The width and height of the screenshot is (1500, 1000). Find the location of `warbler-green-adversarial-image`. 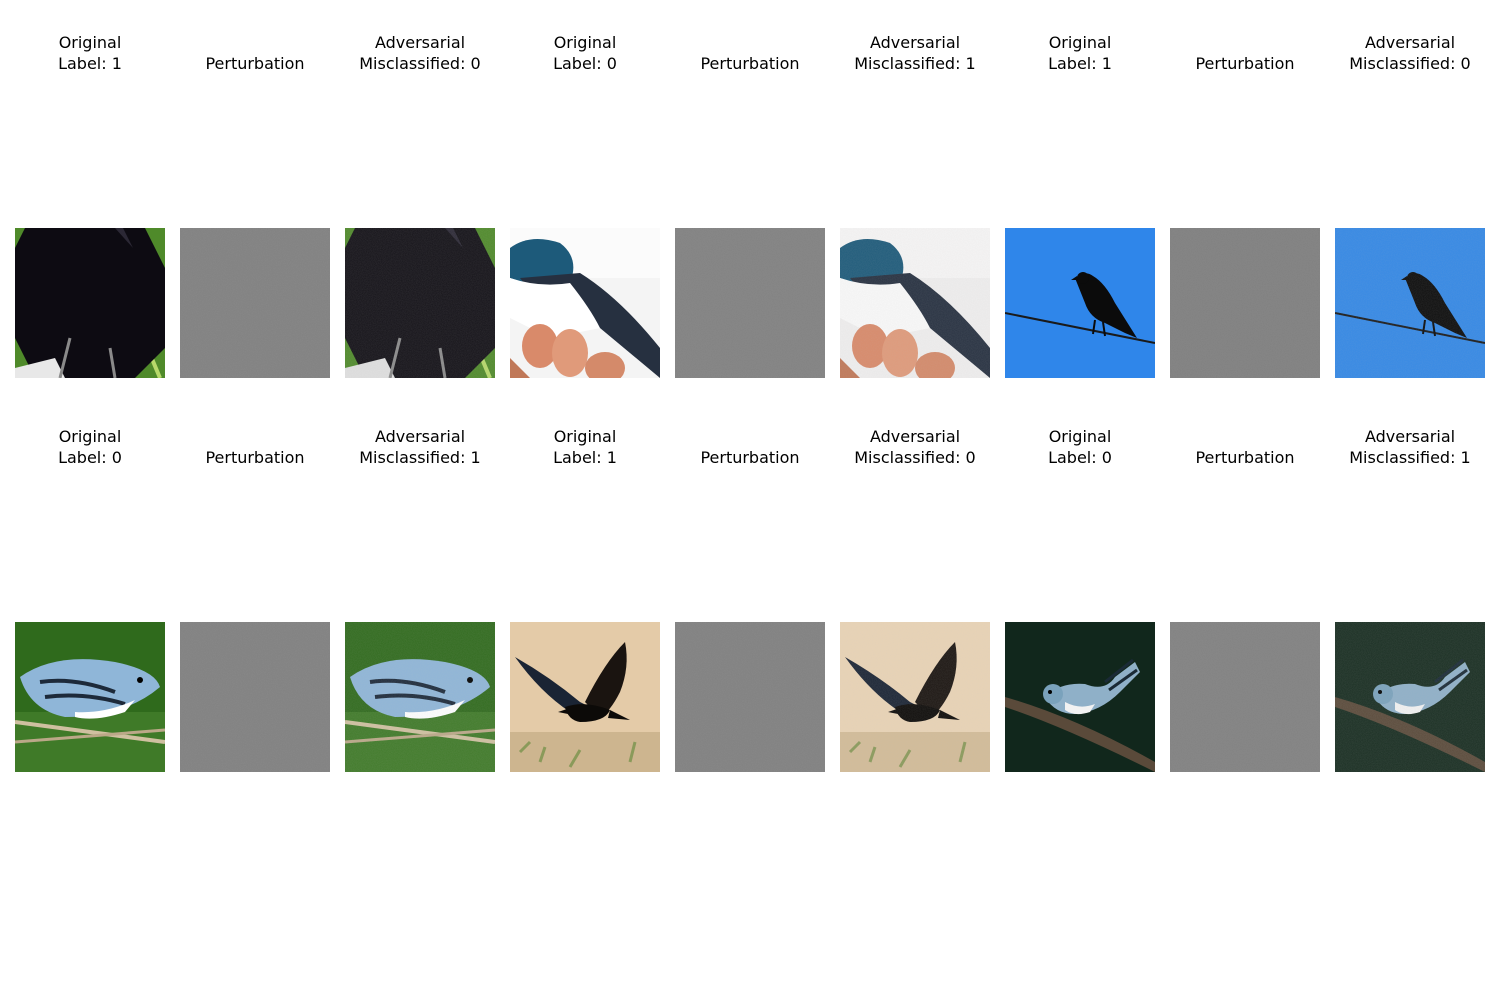

warbler-green-adversarial-image is located at coordinates (420, 697).